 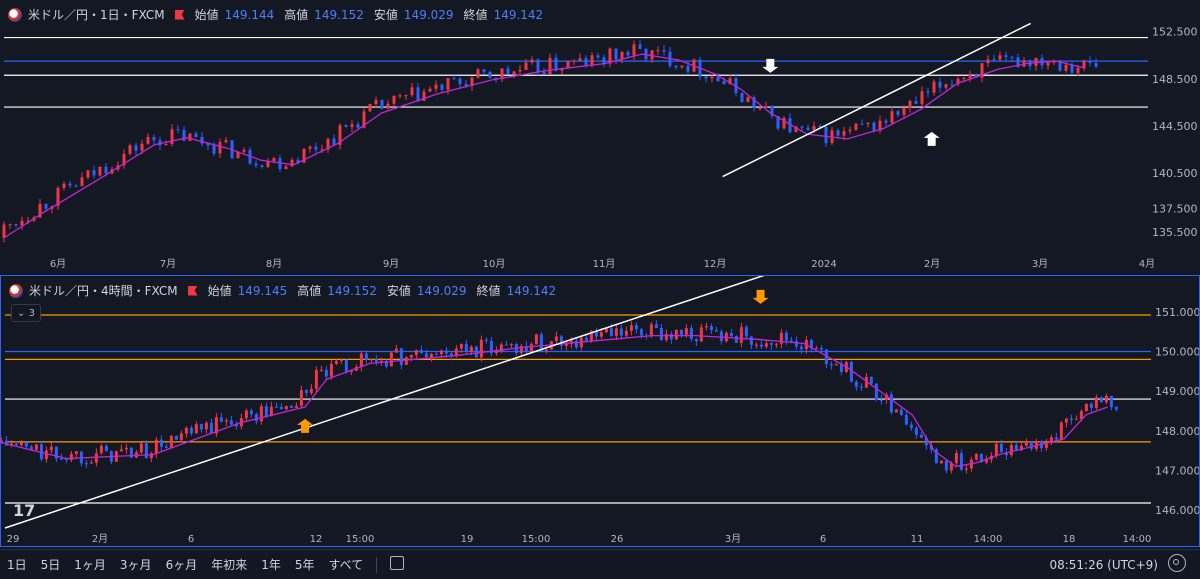 I want to click on range-6m: 6ヶ月, so click(x=181, y=565).